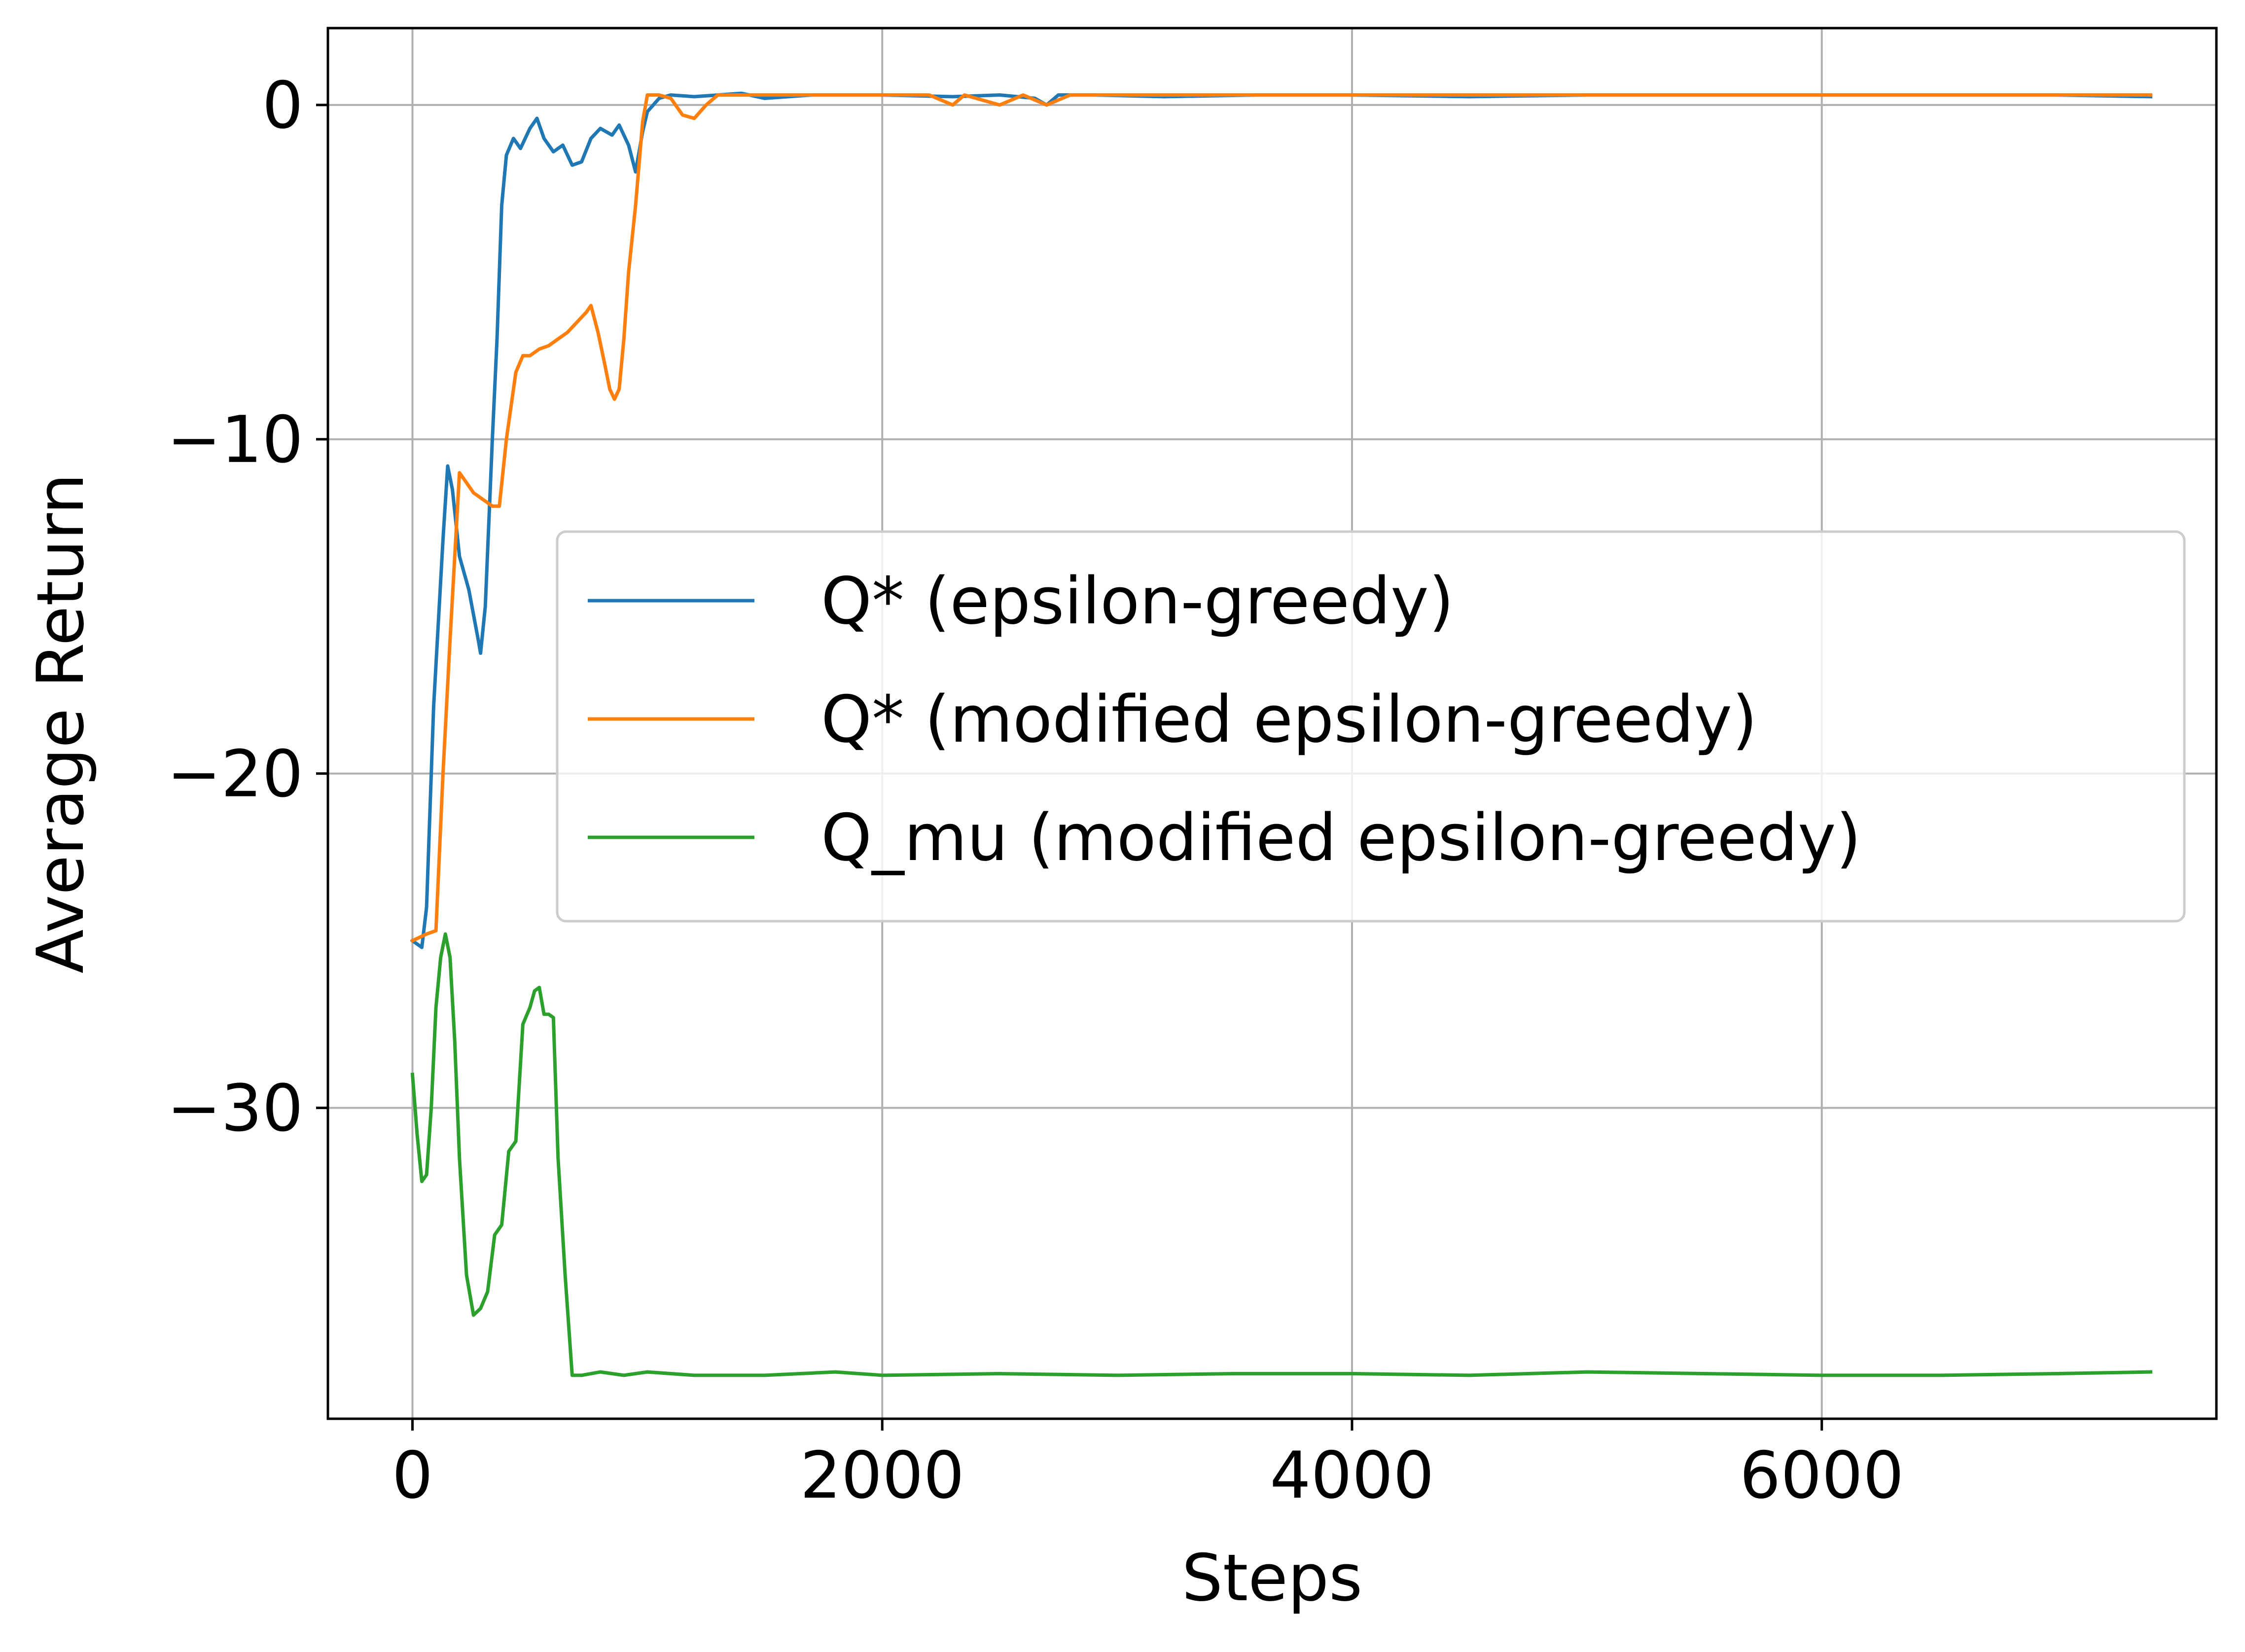 This screenshot has width=2245, height=1652. What do you see at coordinates (235, 774) in the screenshot?
I see `y-tick-label: −20` at bounding box center [235, 774].